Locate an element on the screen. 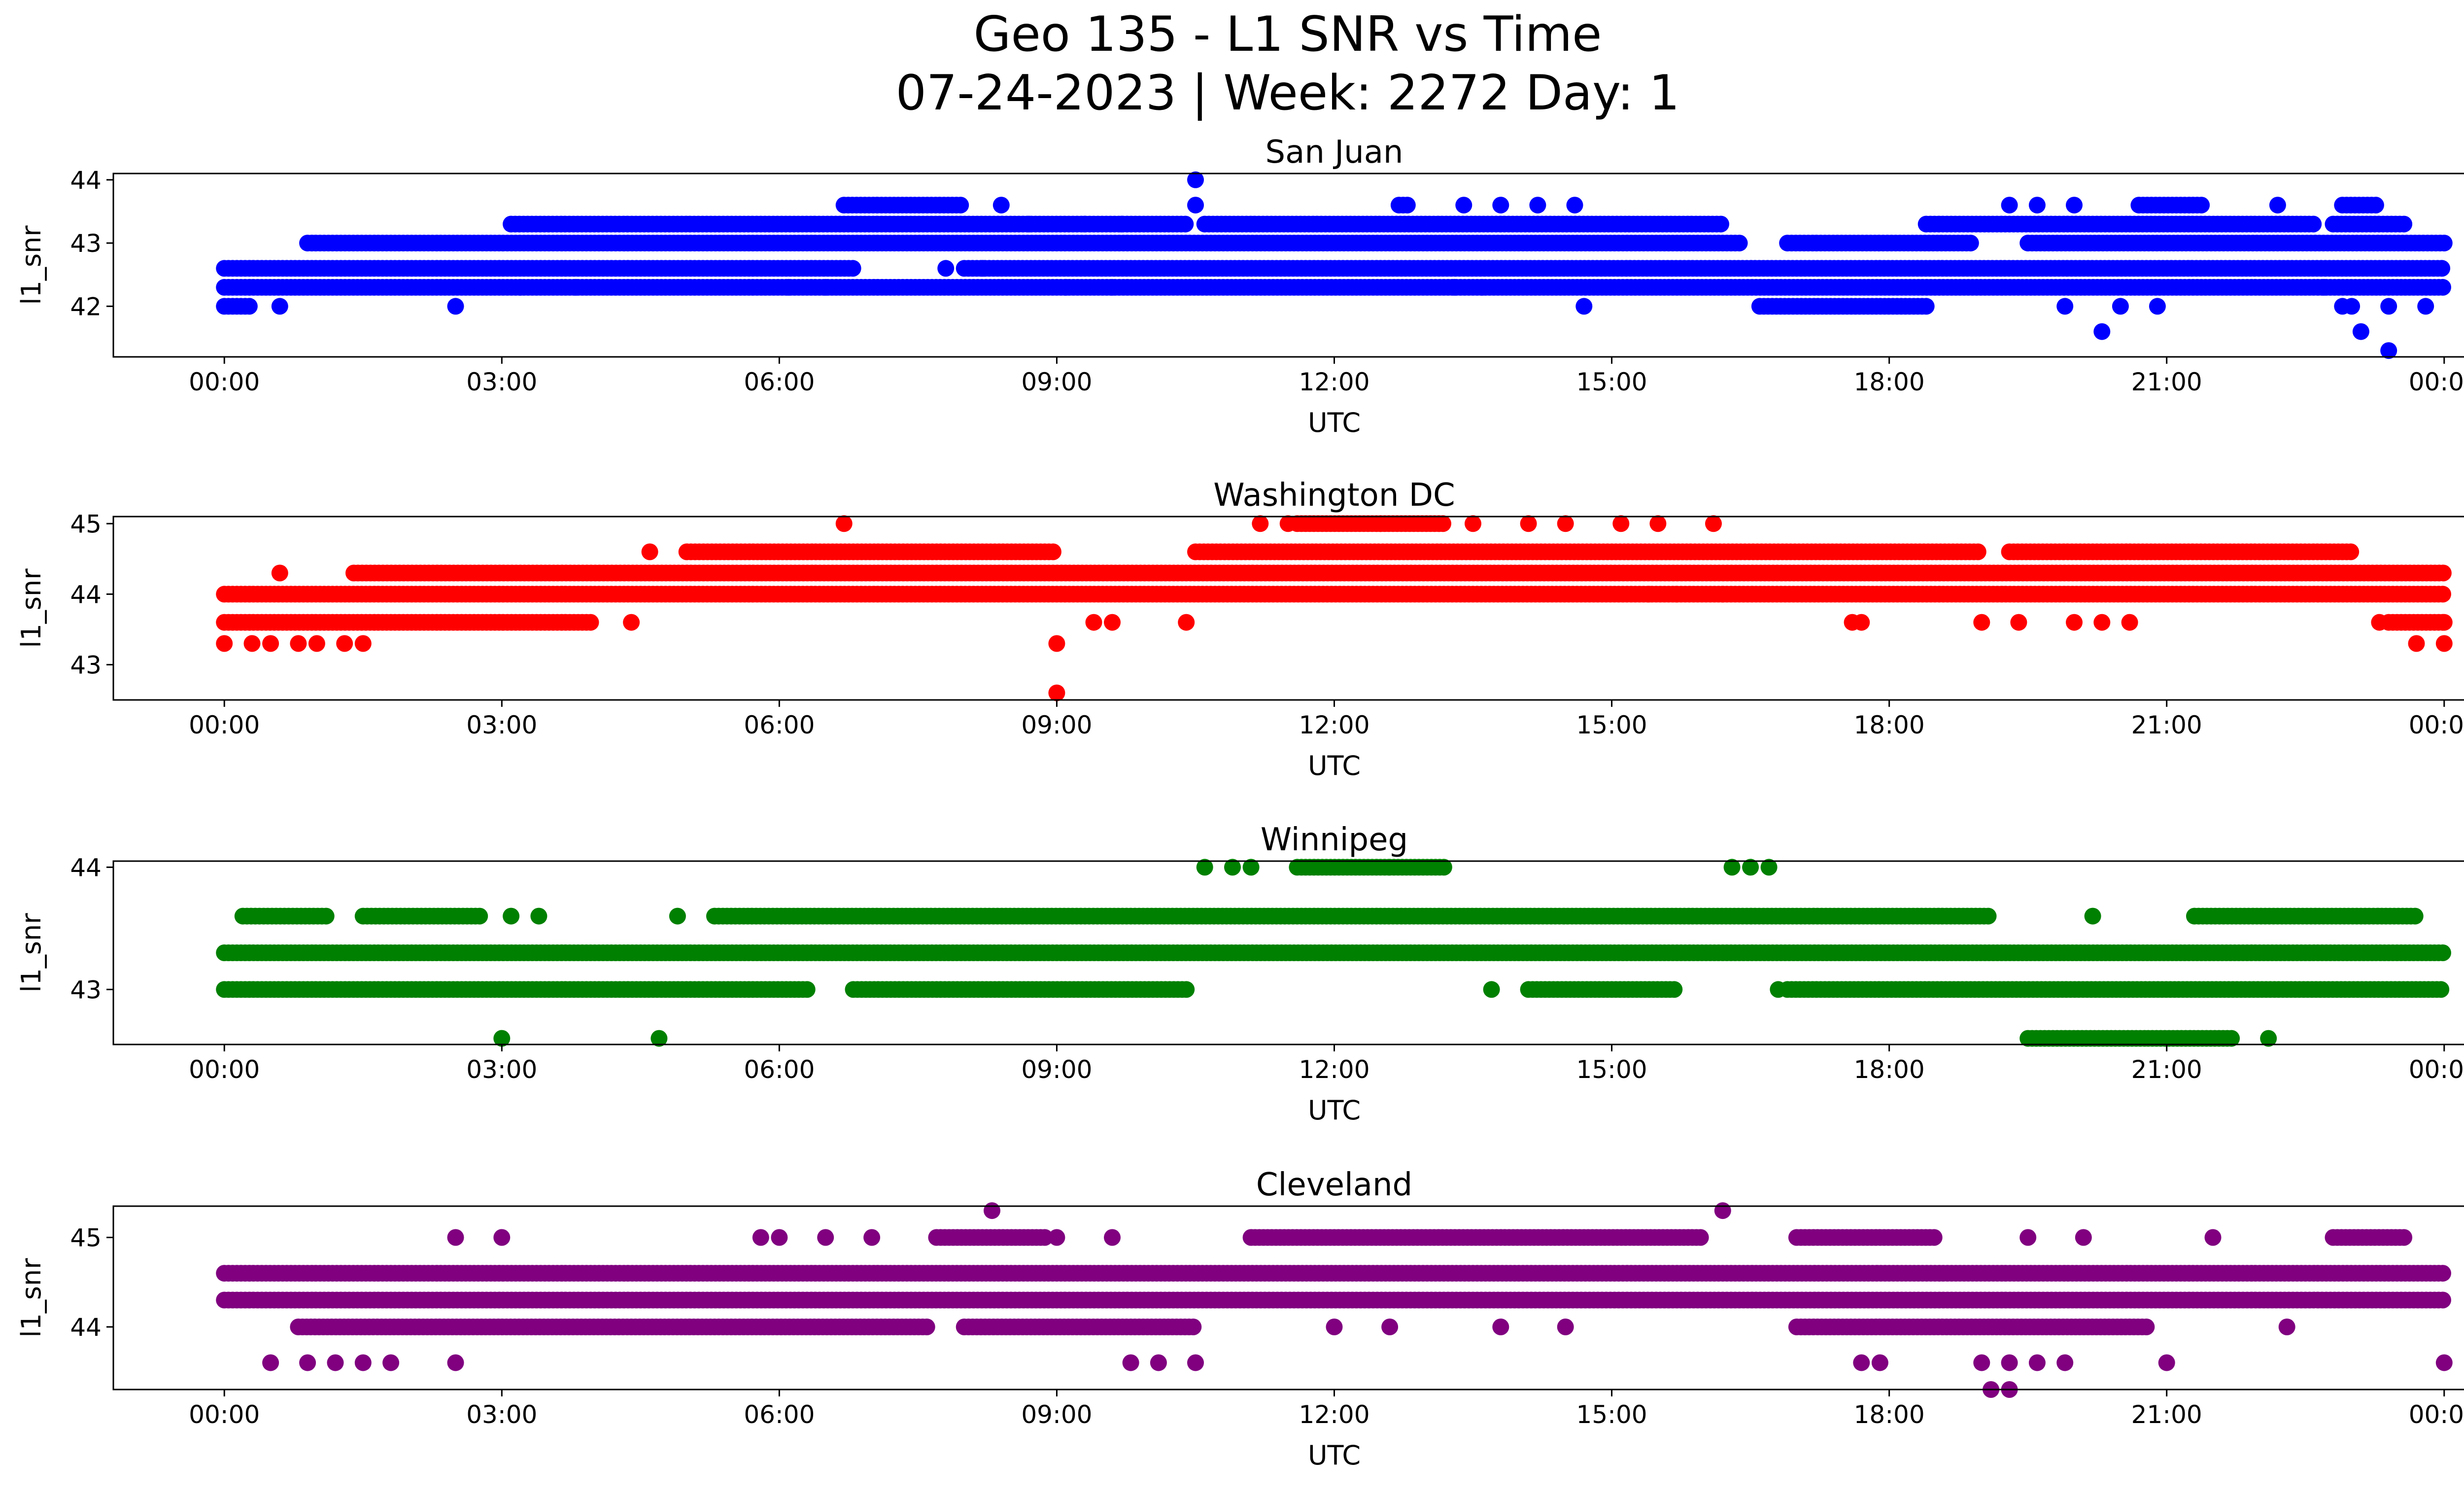  x-tick-label: 06:00 is located at coordinates (779, 725).